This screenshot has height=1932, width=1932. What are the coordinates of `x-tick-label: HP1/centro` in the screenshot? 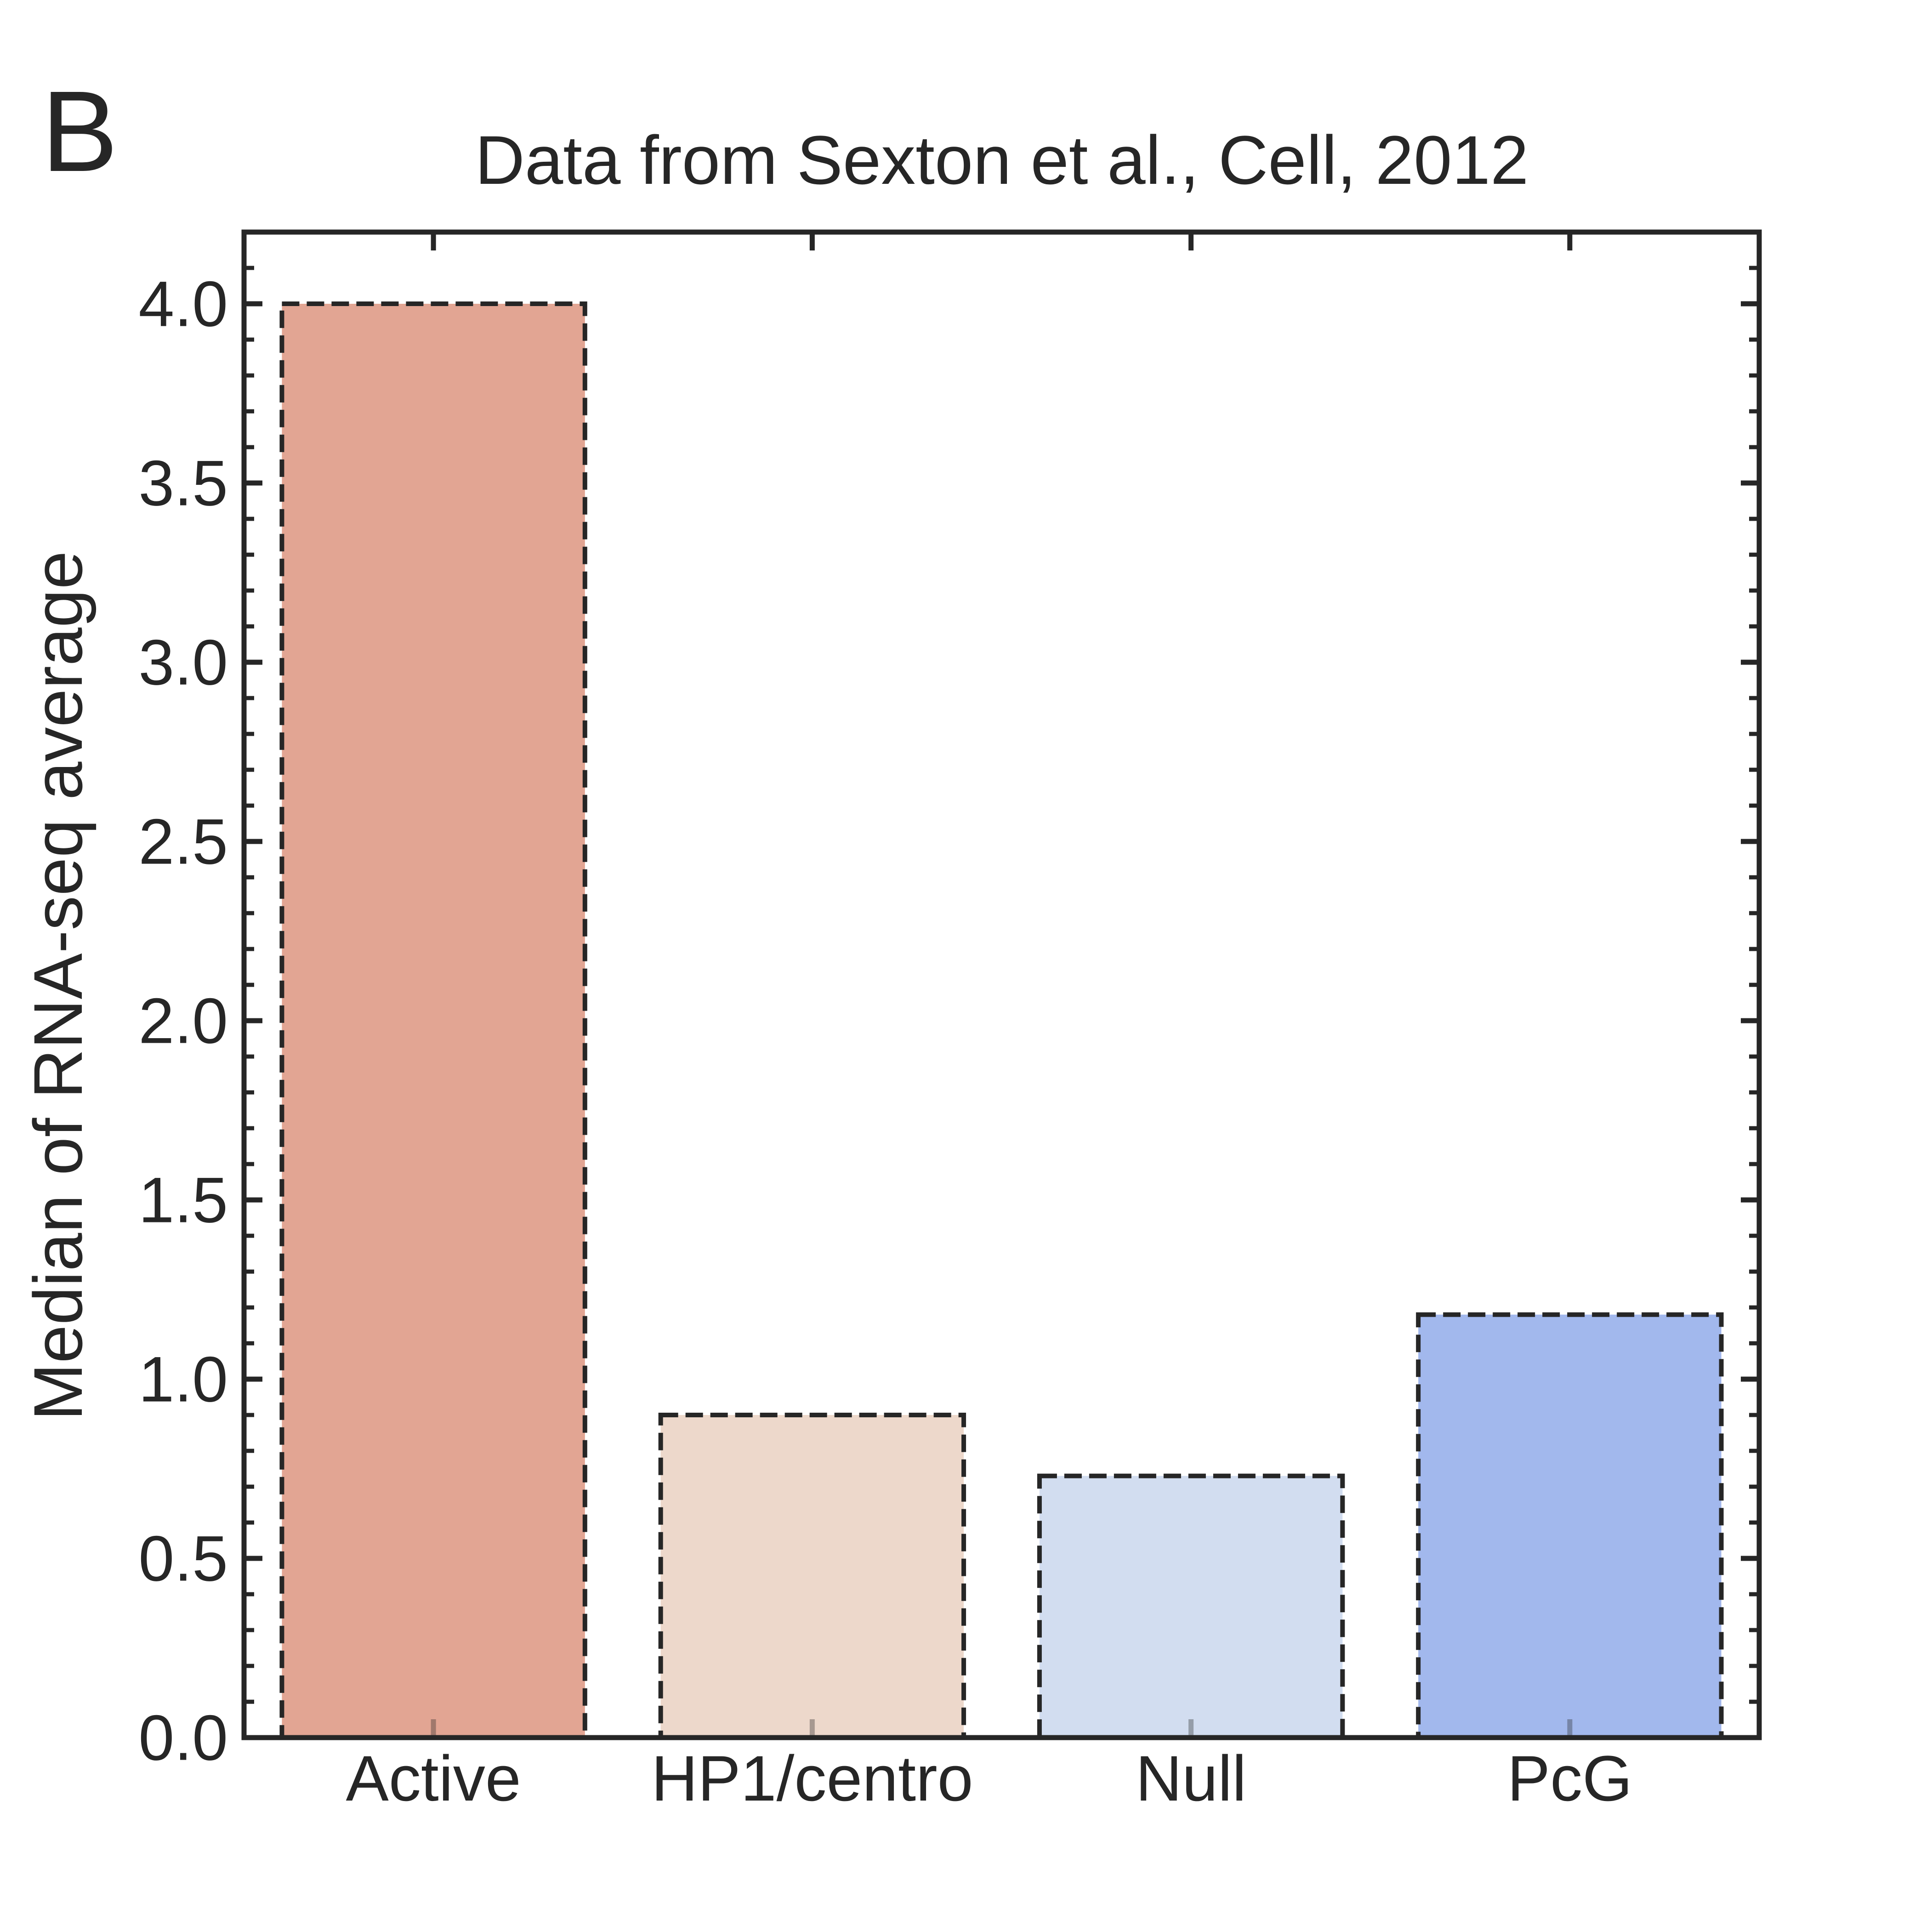 It's located at (812, 1778).